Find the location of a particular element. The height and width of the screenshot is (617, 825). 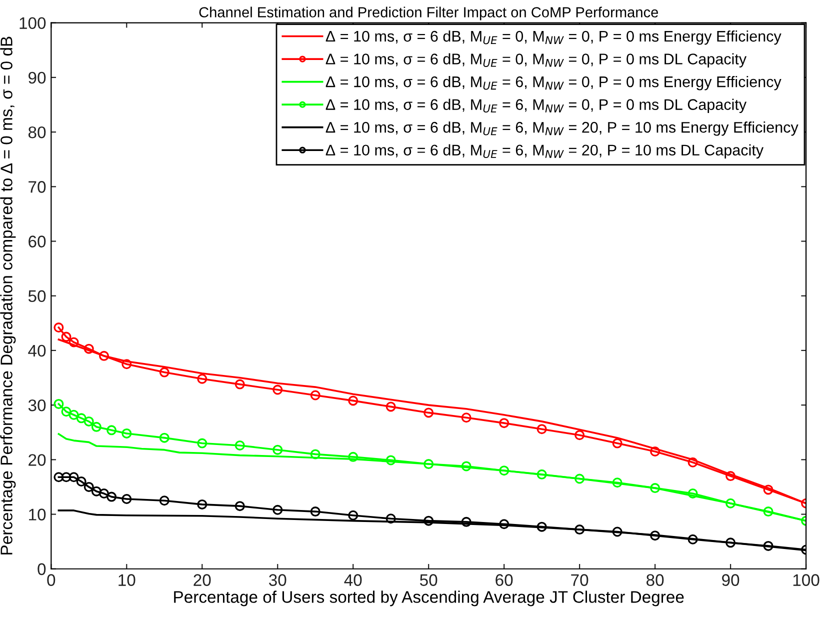

y-tick-label: 0 is located at coordinates (42, 569).